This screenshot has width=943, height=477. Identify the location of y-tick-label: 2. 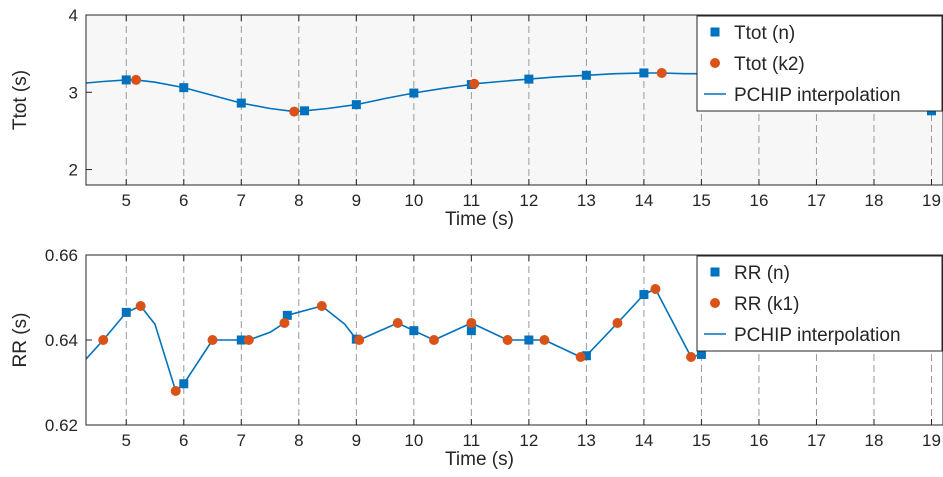
(73, 170).